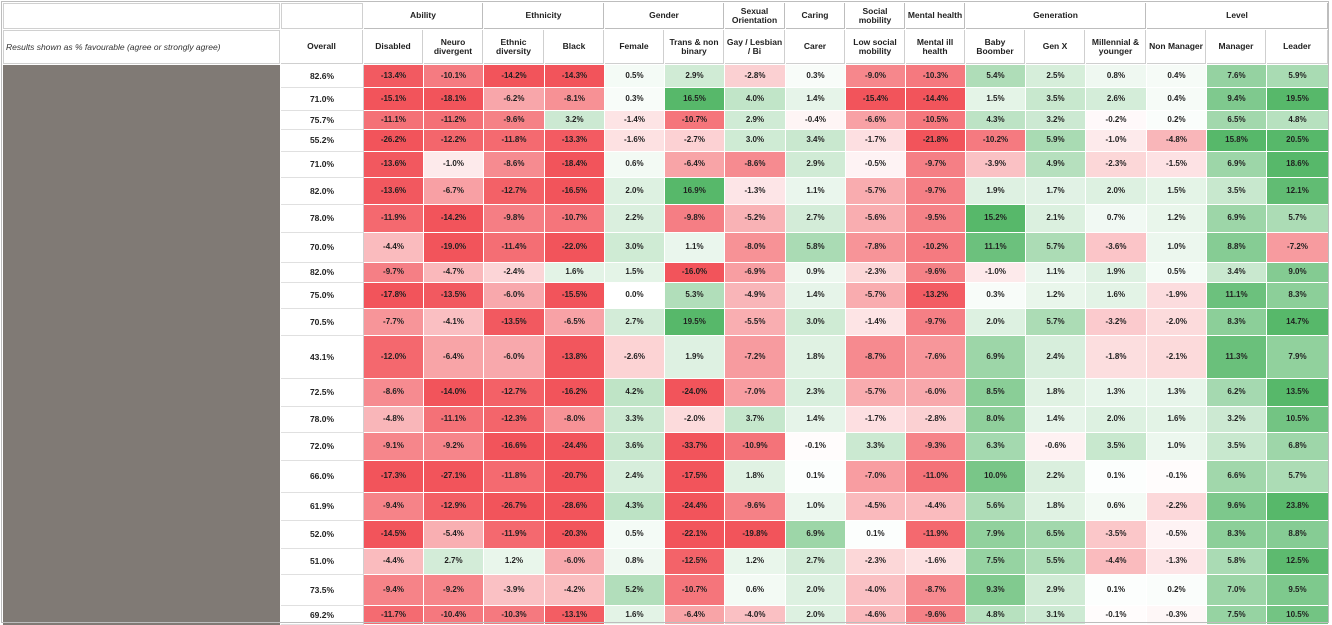  I want to click on heatmap-cell: 10.5%, so click(1298, 420).